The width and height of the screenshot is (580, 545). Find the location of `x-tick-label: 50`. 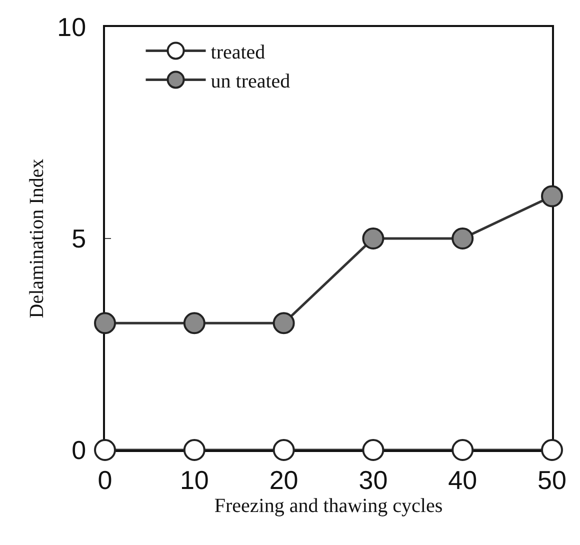

x-tick-label: 50 is located at coordinates (552, 479).